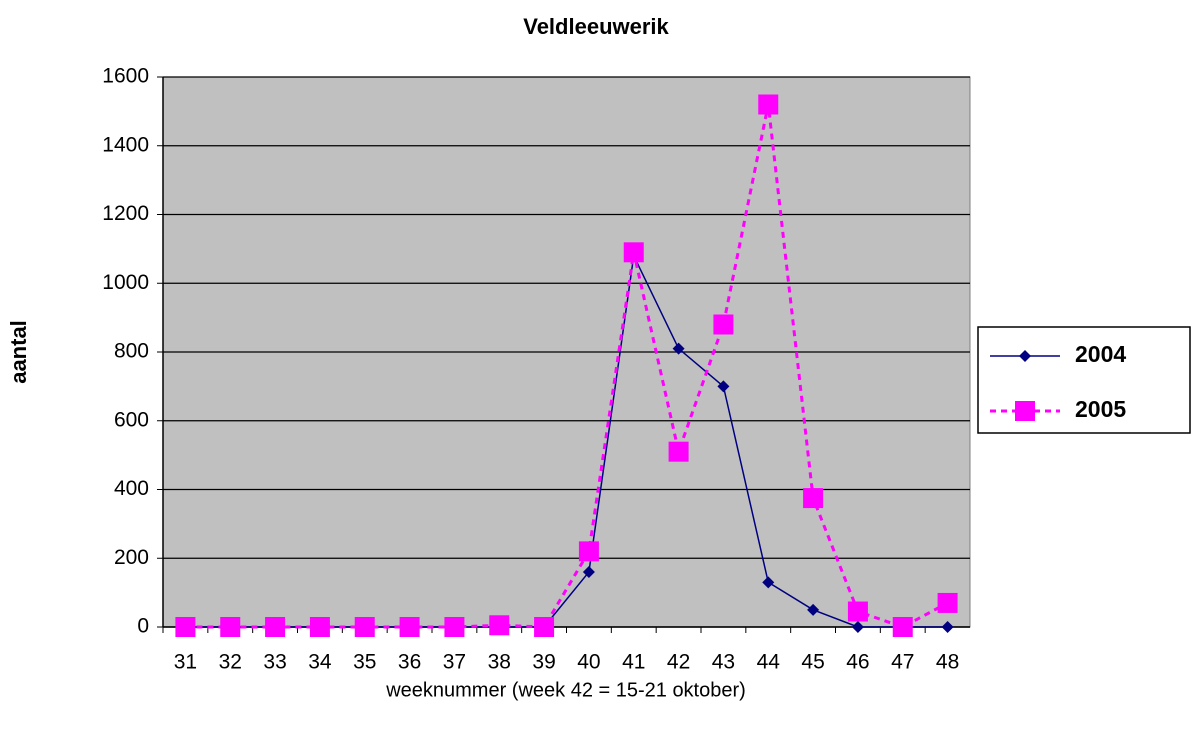 The width and height of the screenshot is (1193, 734). I want to click on legend-label: 2004, so click(1100, 354).